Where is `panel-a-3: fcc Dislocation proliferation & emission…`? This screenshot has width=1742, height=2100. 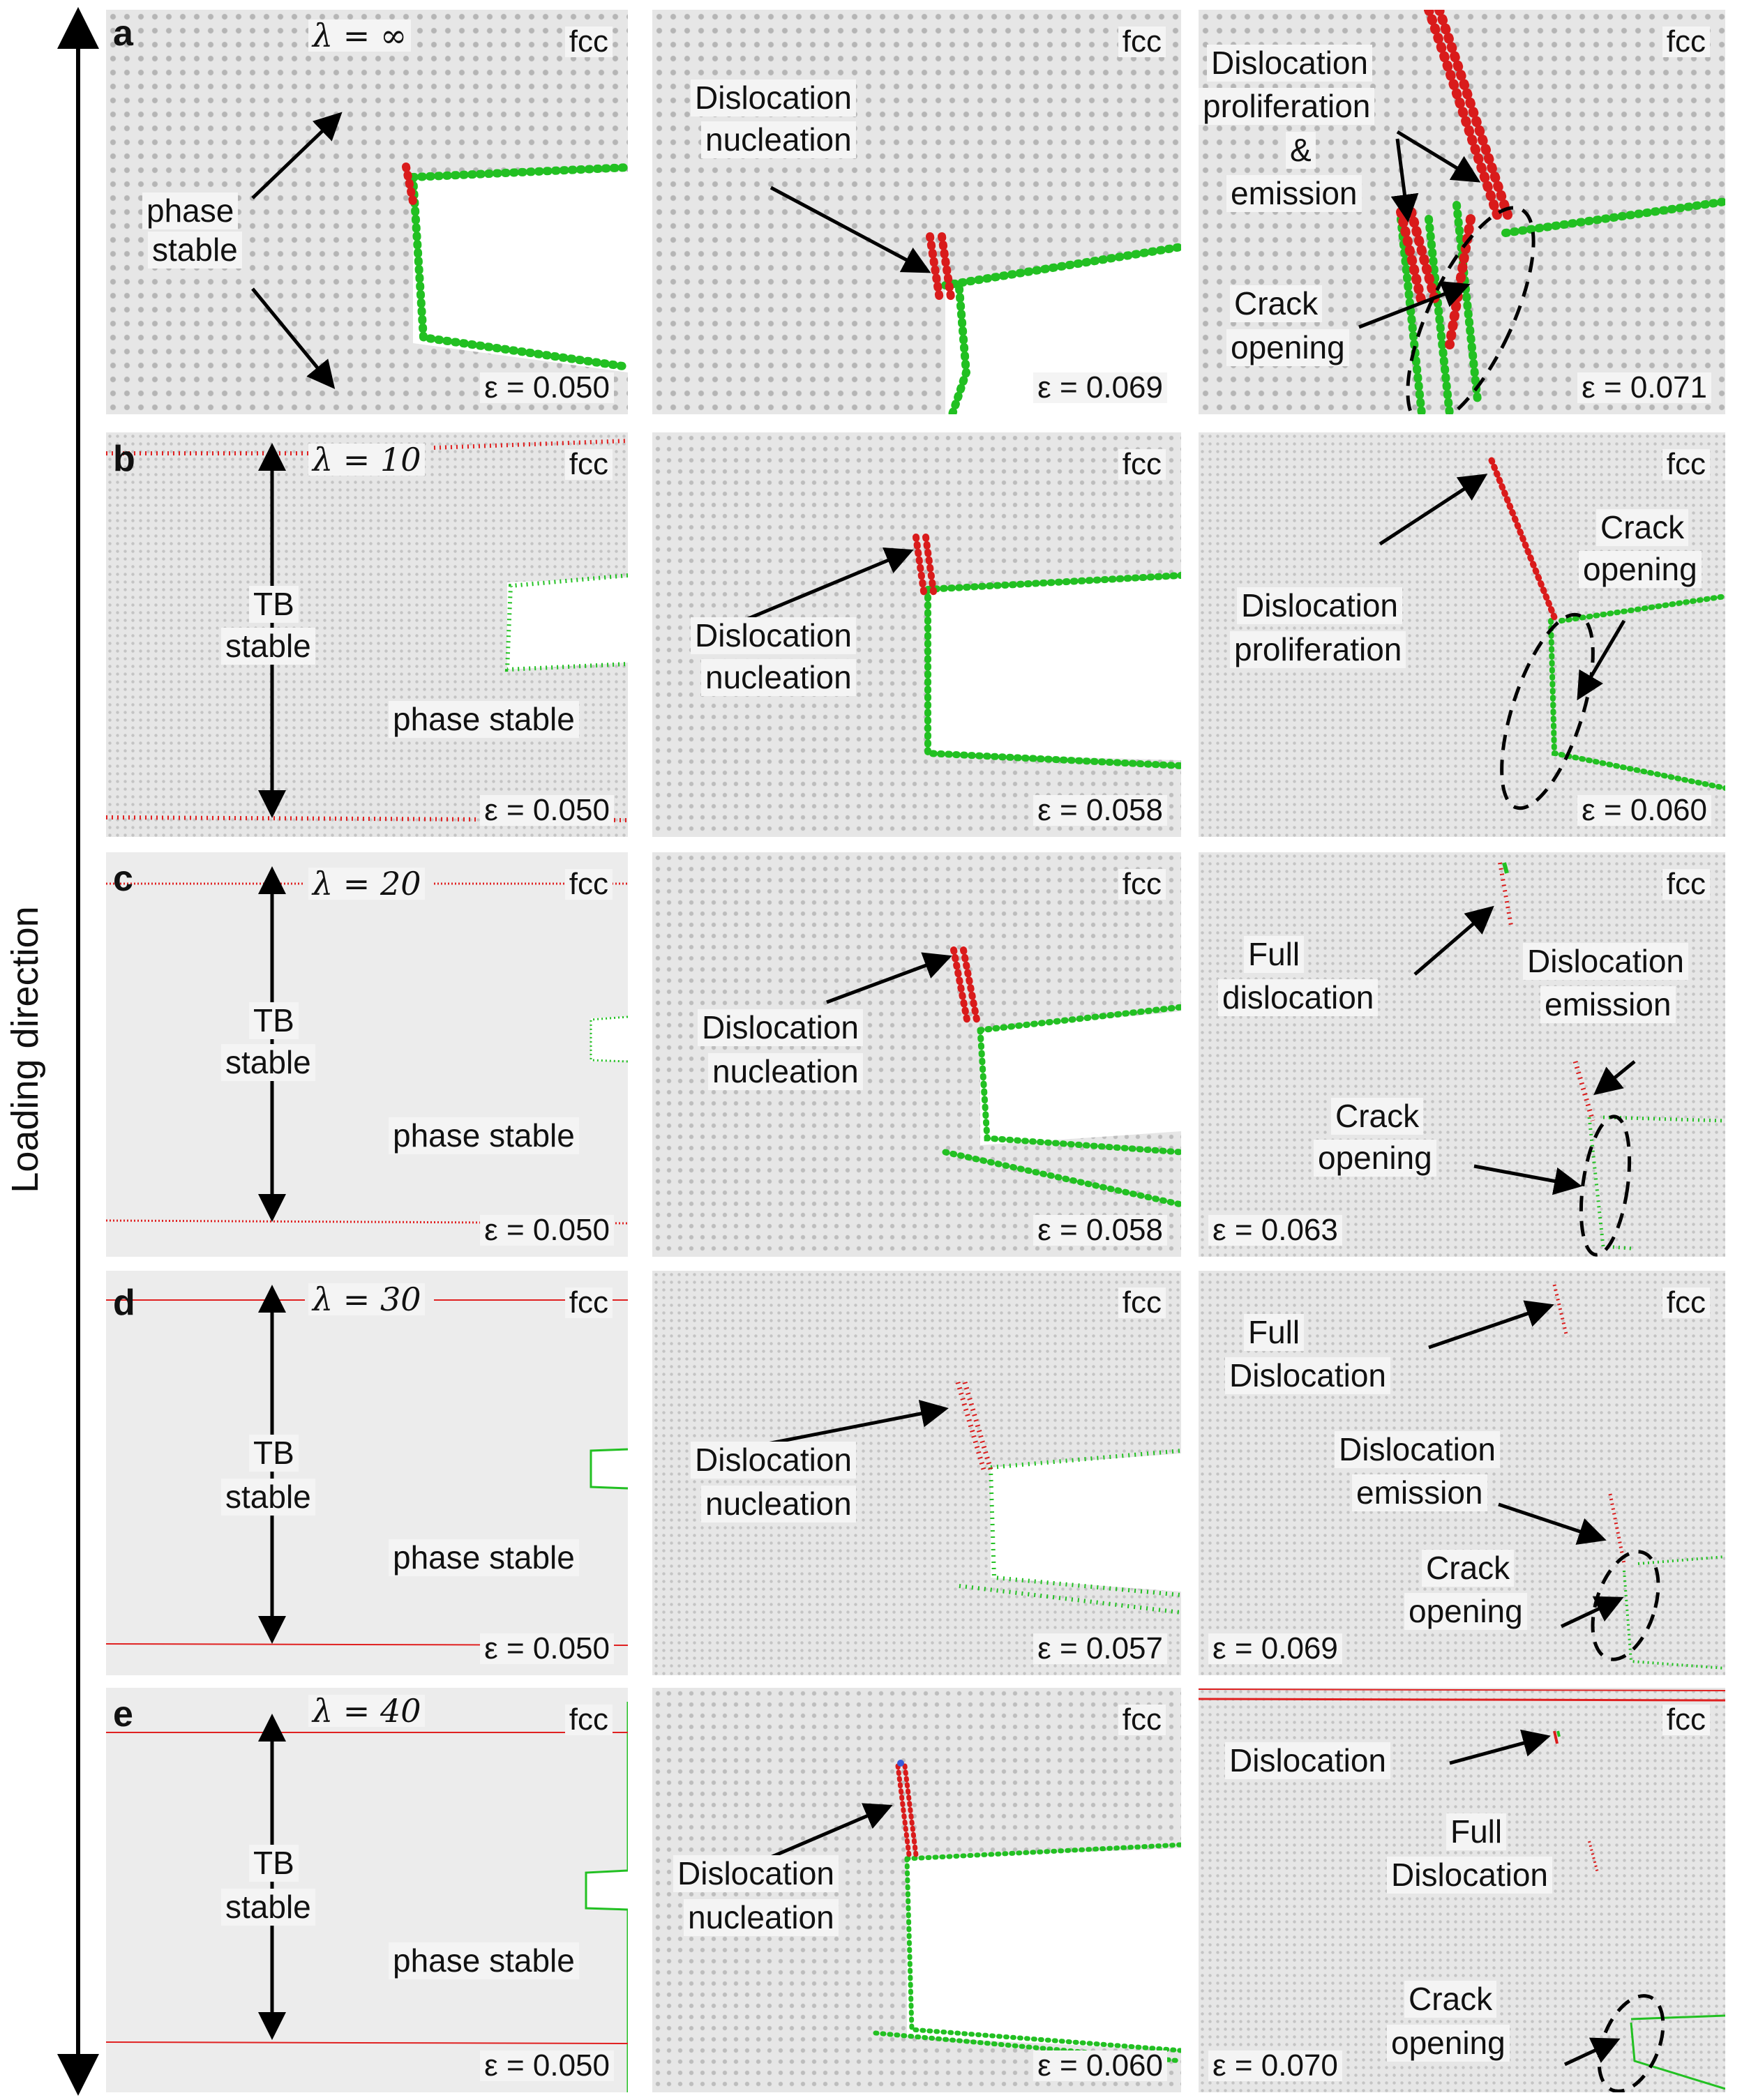 panel-a-3: fcc Dislocation proliferation & emission… is located at coordinates (1462, 212).